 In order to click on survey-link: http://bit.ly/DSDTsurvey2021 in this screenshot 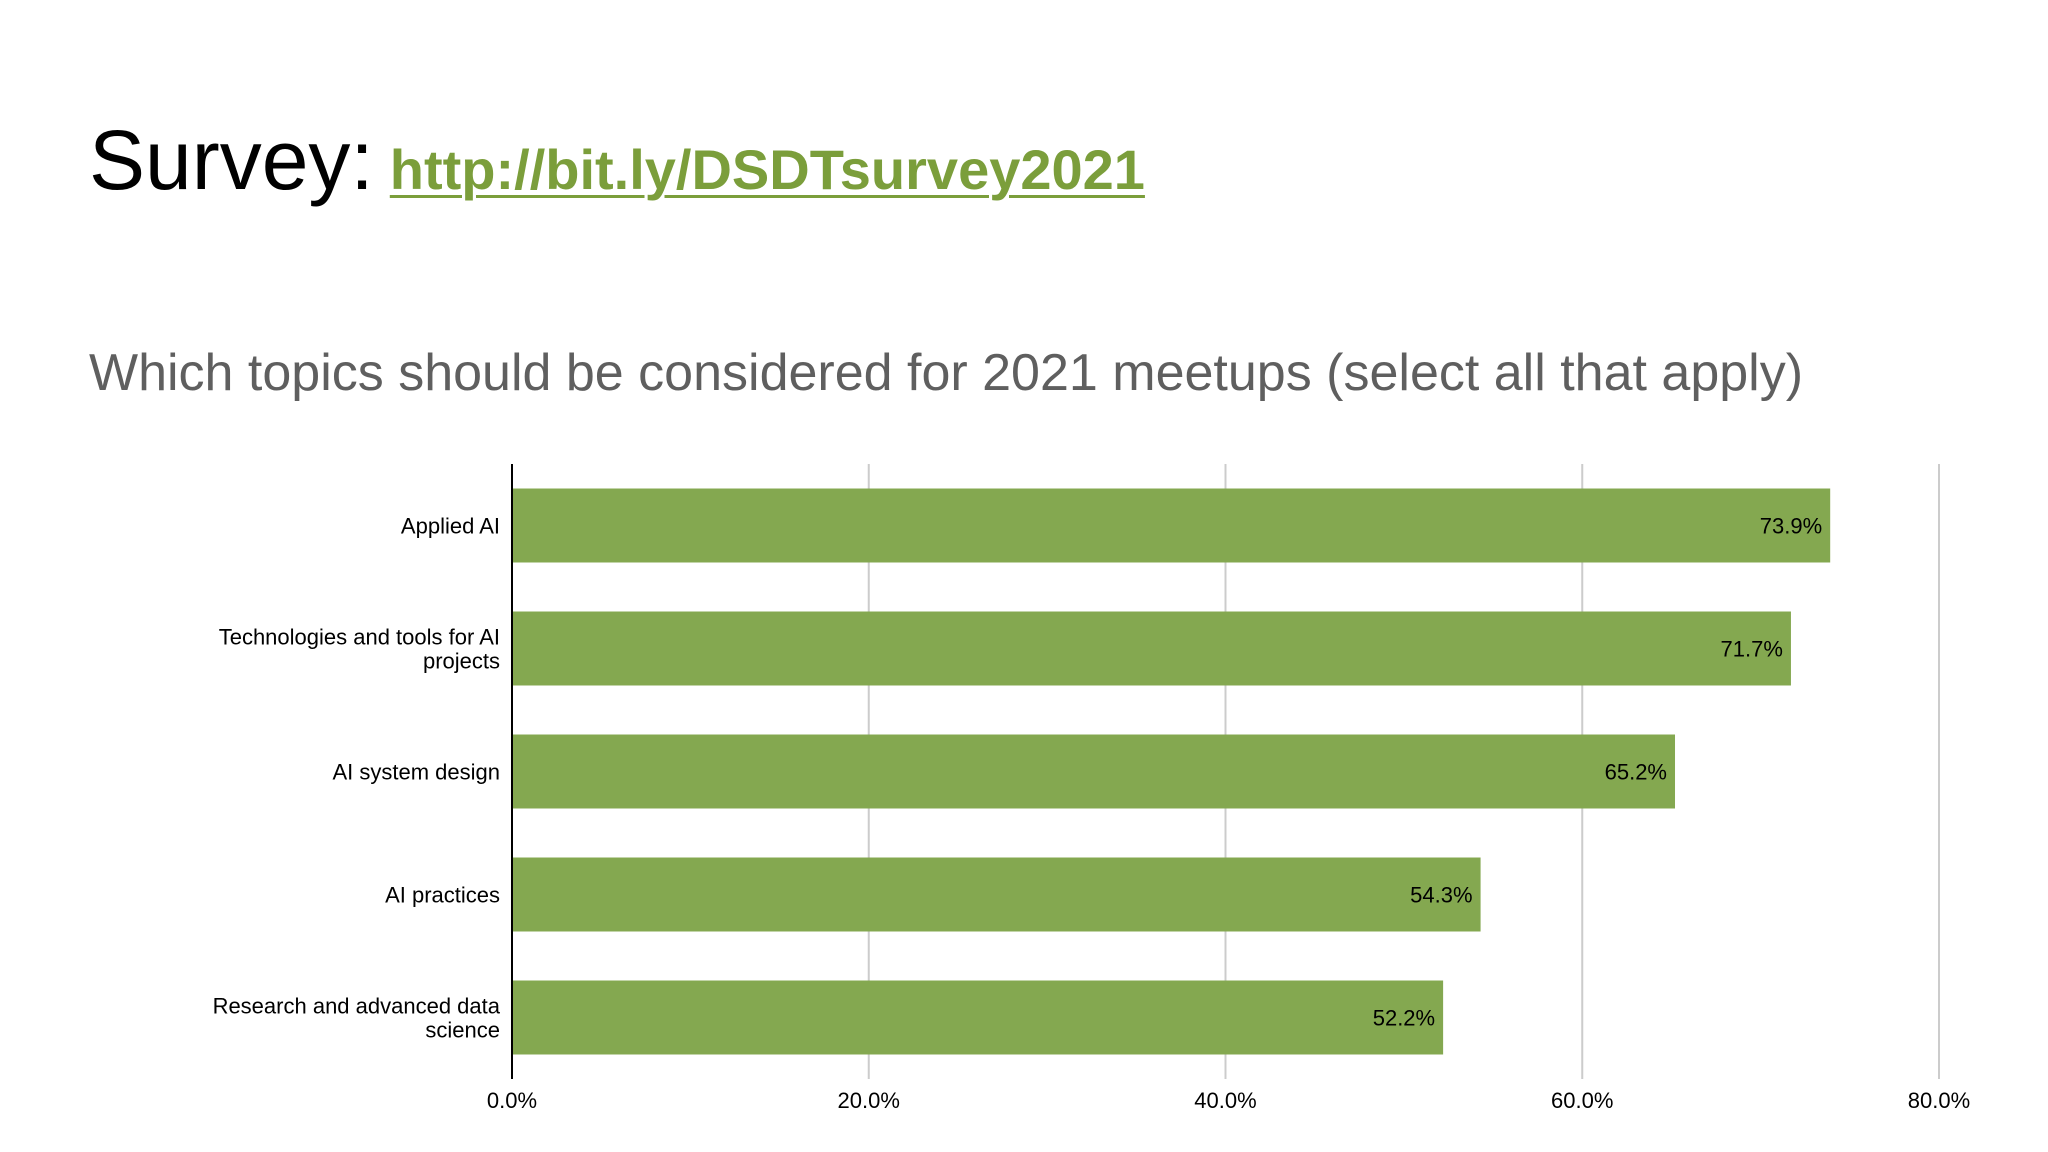, I will do `click(767, 169)`.